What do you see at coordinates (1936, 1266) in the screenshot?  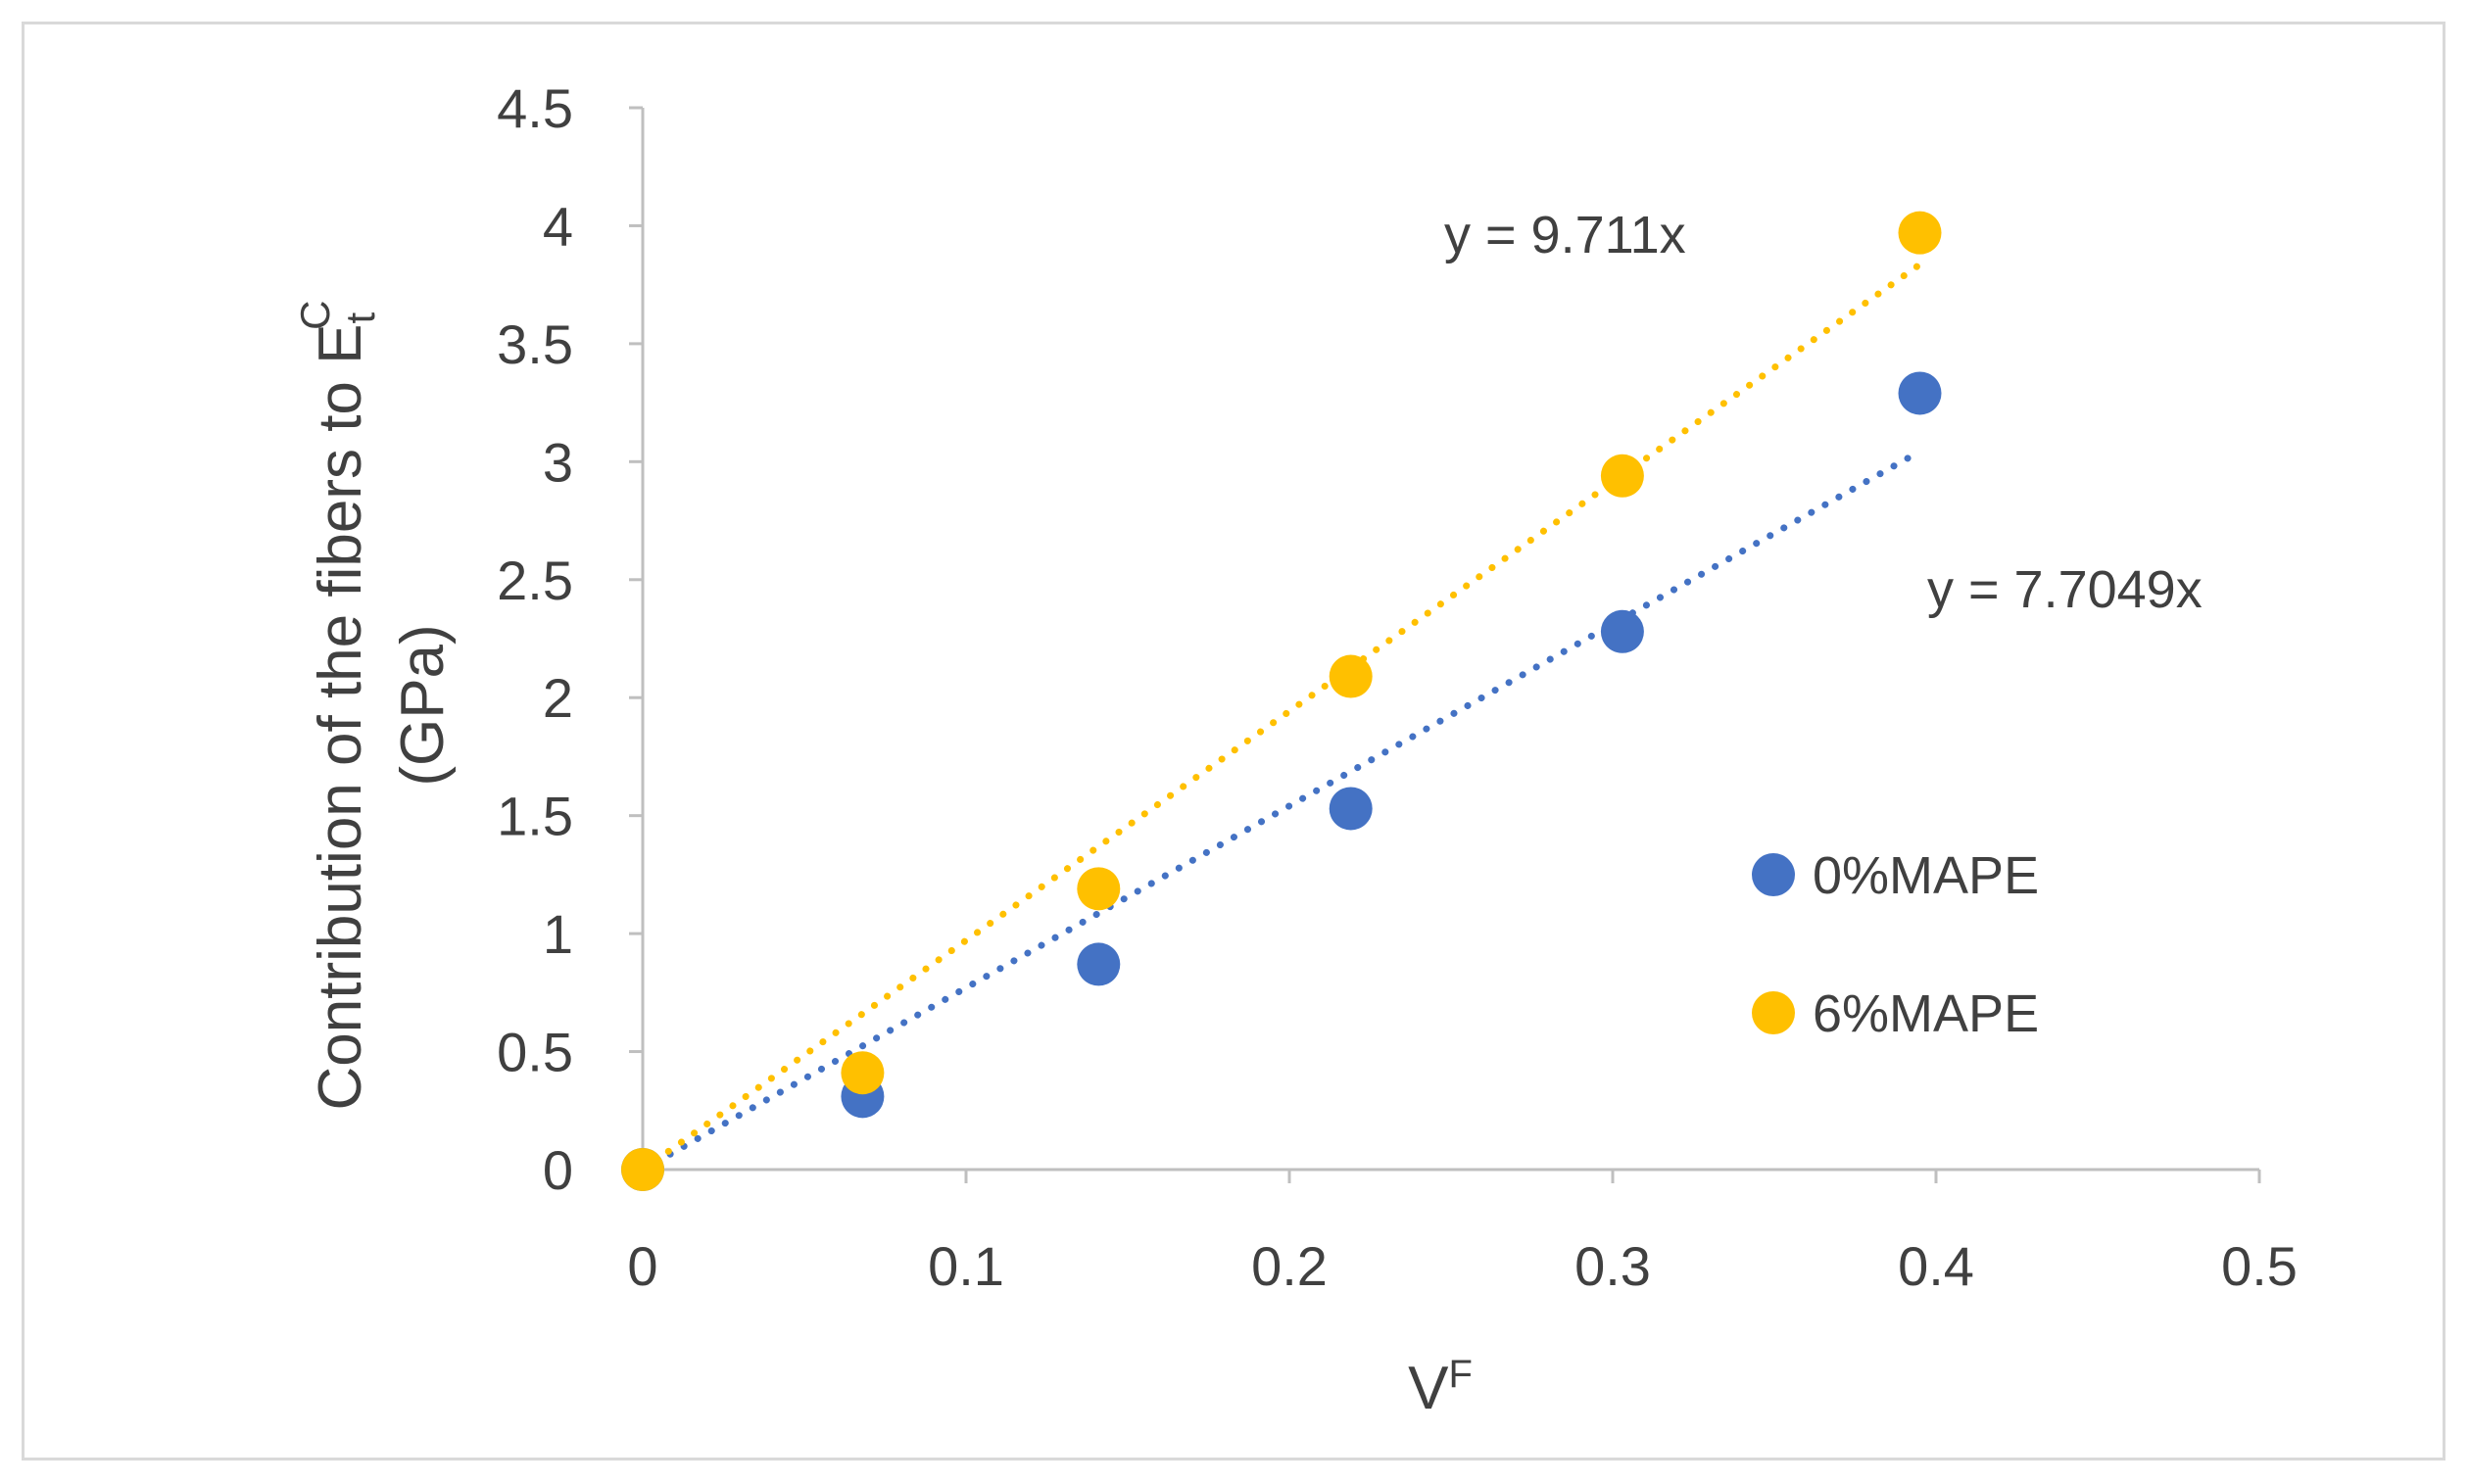 I see `x-tick-label: 0.4` at bounding box center [1936, 1266].